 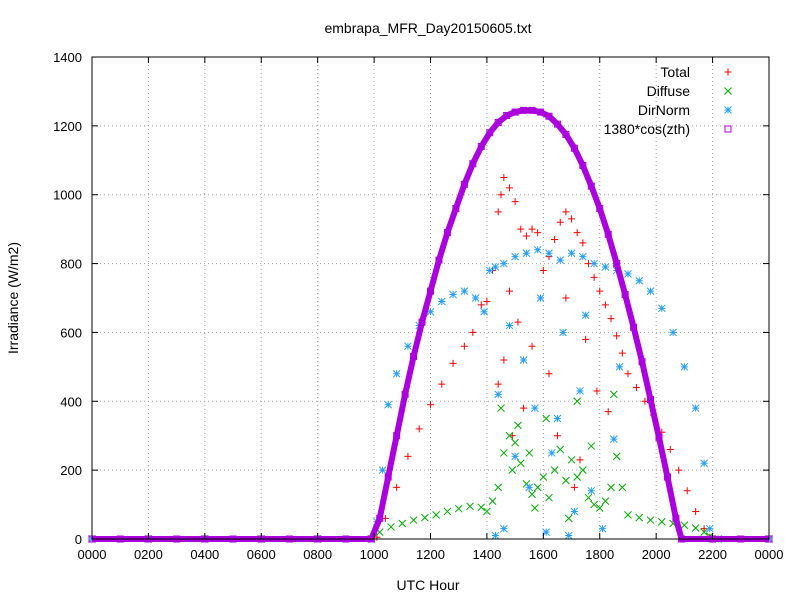 I want to click on y-tick-label: 1000, so click(x=67, y=195).